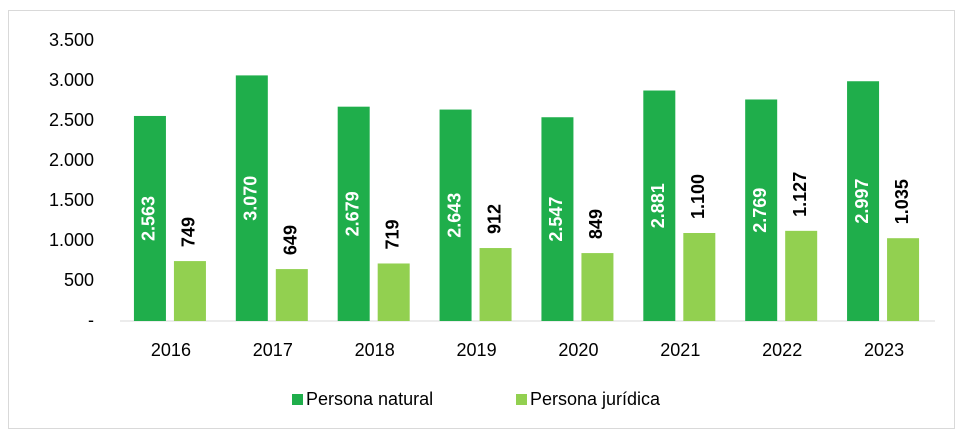 The image size is (956, 430). What do you see at coordinates (79, 280) in the screenshot?
I see `y-tick-label: 500` at bounding box center [79, 280].